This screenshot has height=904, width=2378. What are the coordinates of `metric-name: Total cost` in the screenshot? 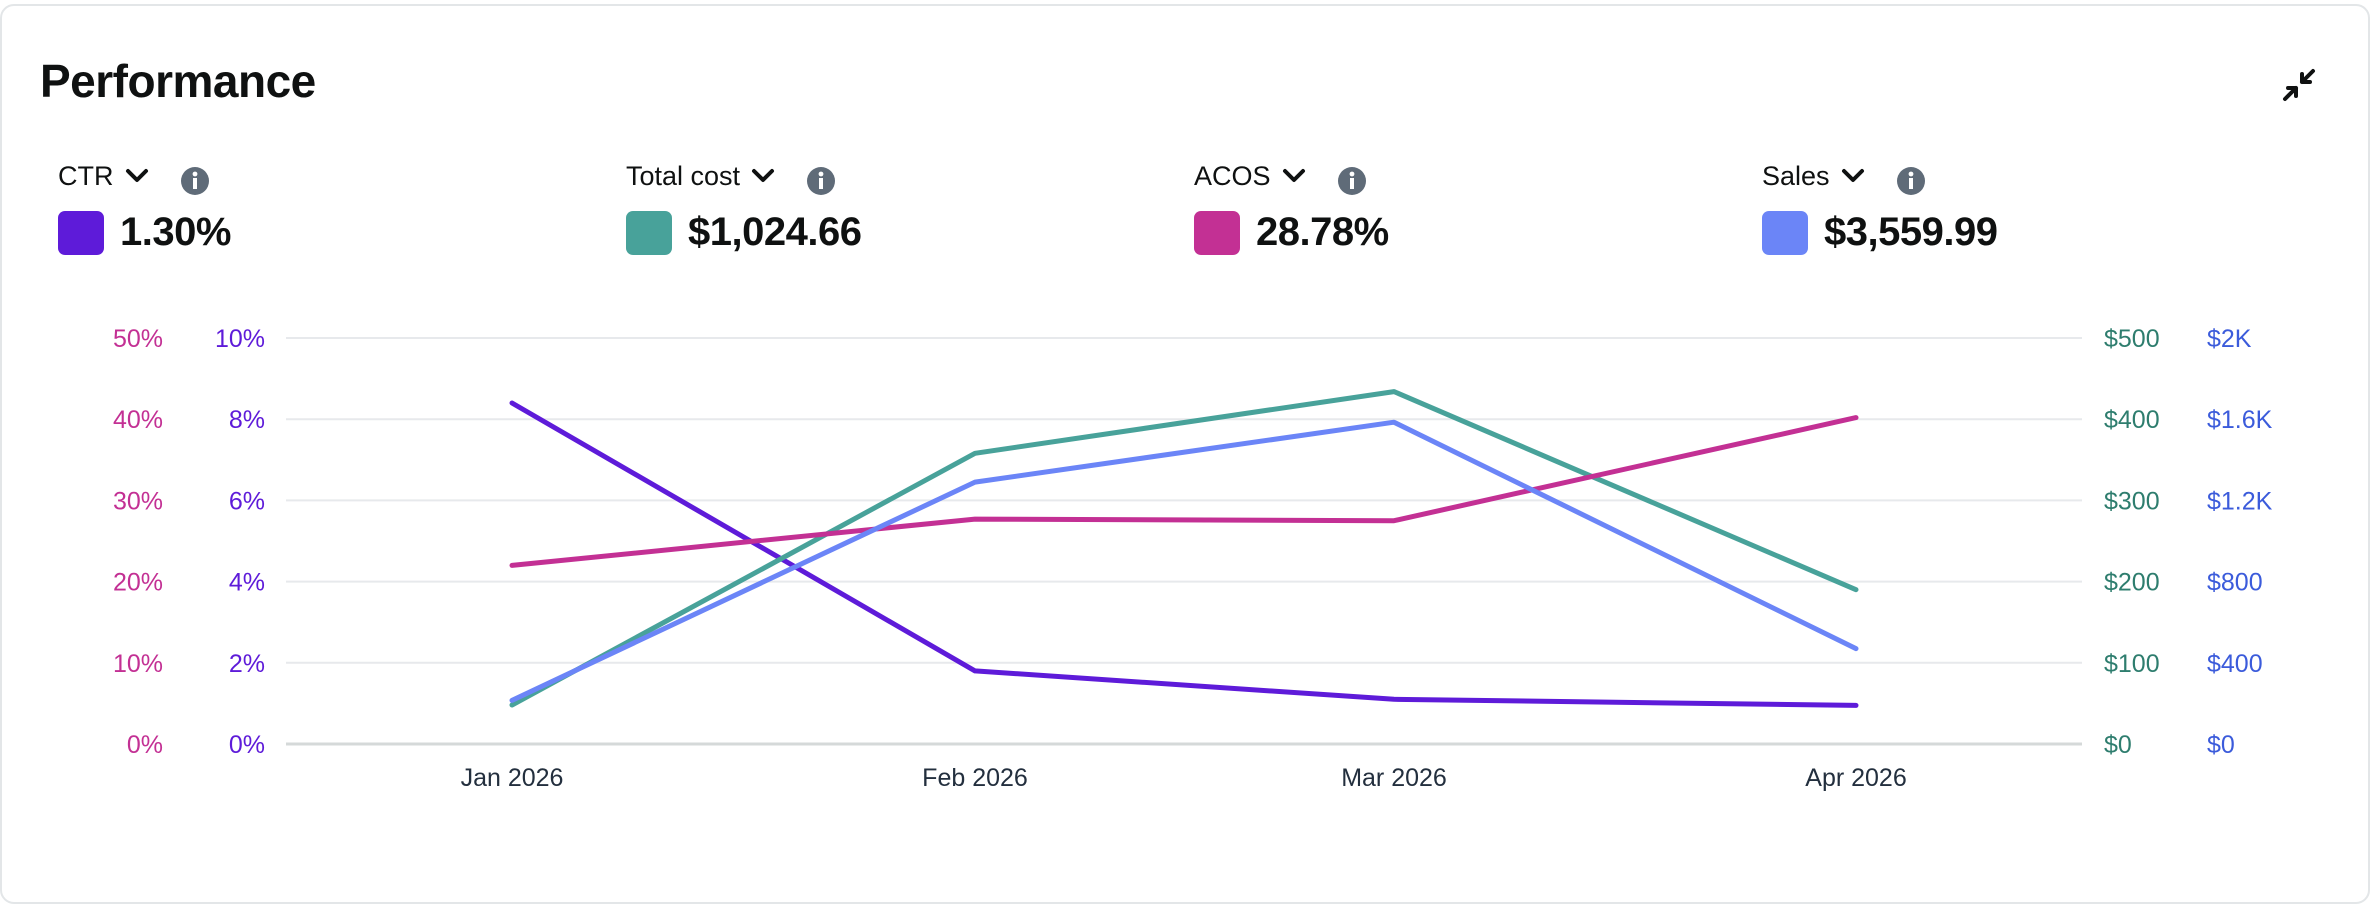 It's located at (683, 175).